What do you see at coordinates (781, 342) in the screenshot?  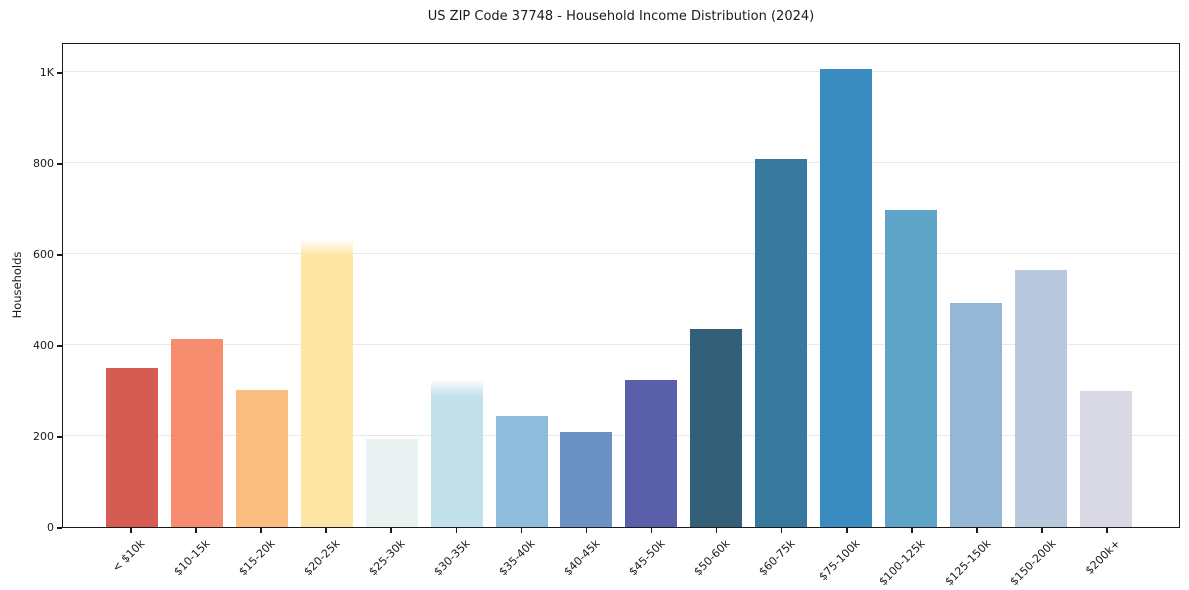 I see `bar-$60-75k` at bounding box center [781, 342].